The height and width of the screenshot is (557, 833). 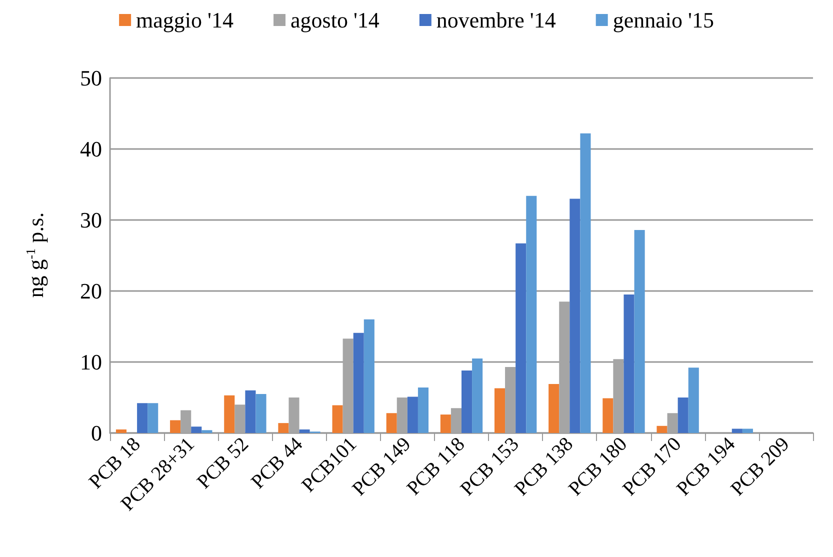 I want to click on legend-label: agosto '14, so click(x=335, y=20).